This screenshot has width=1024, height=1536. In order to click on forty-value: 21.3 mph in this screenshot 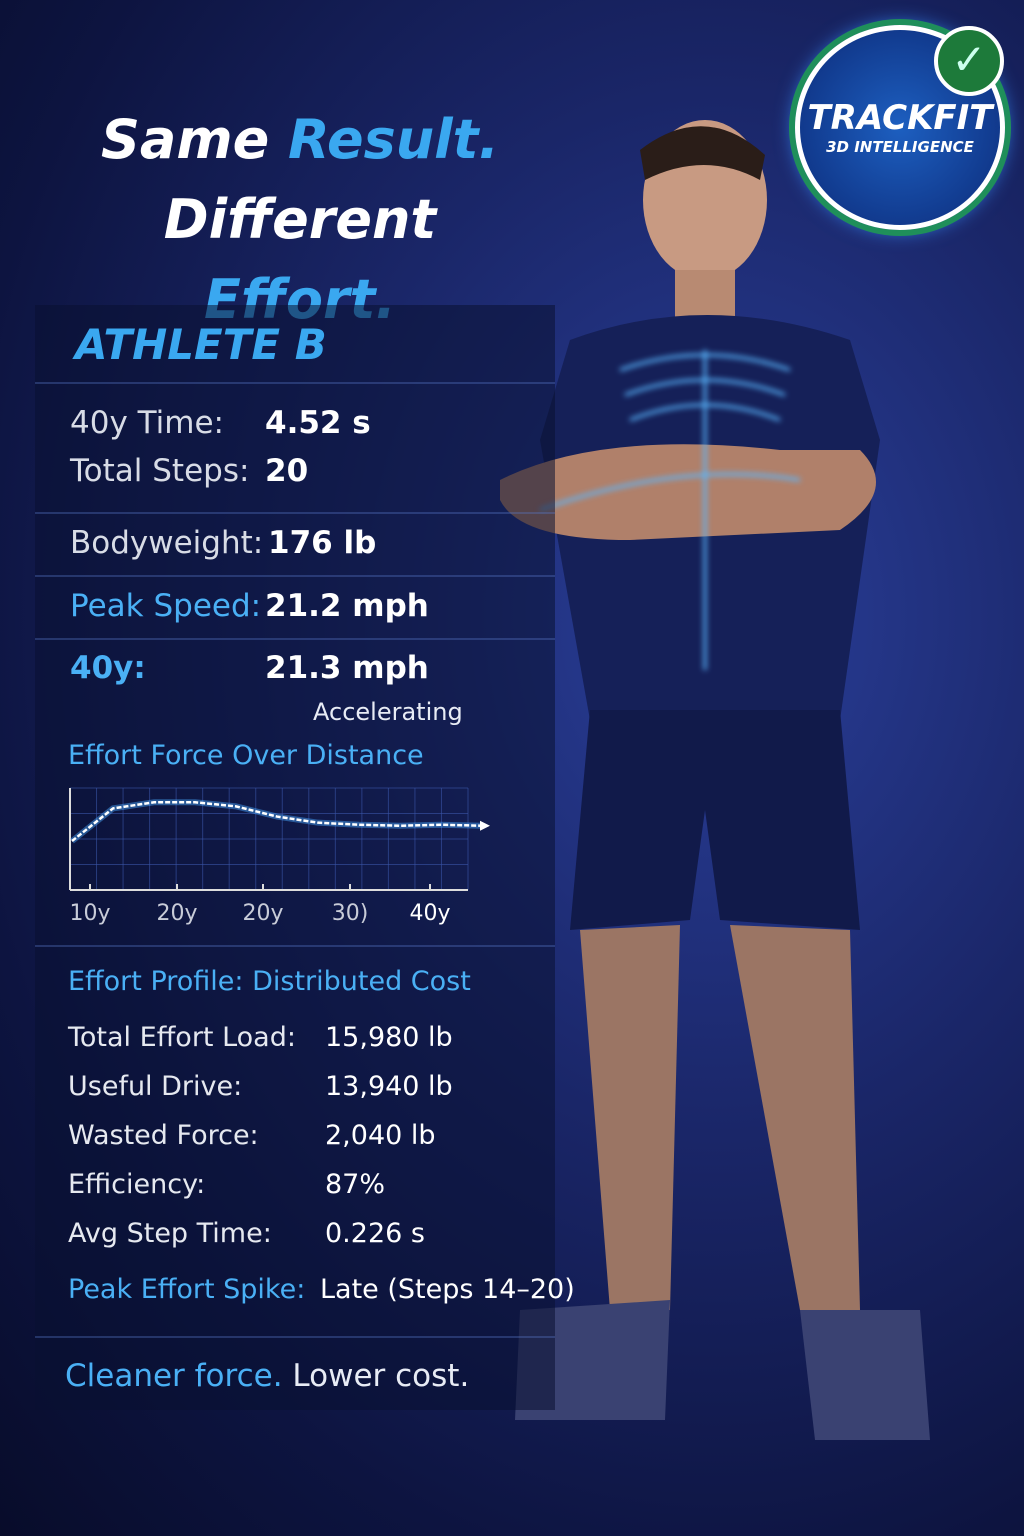, I will do `click(347, 668)`.